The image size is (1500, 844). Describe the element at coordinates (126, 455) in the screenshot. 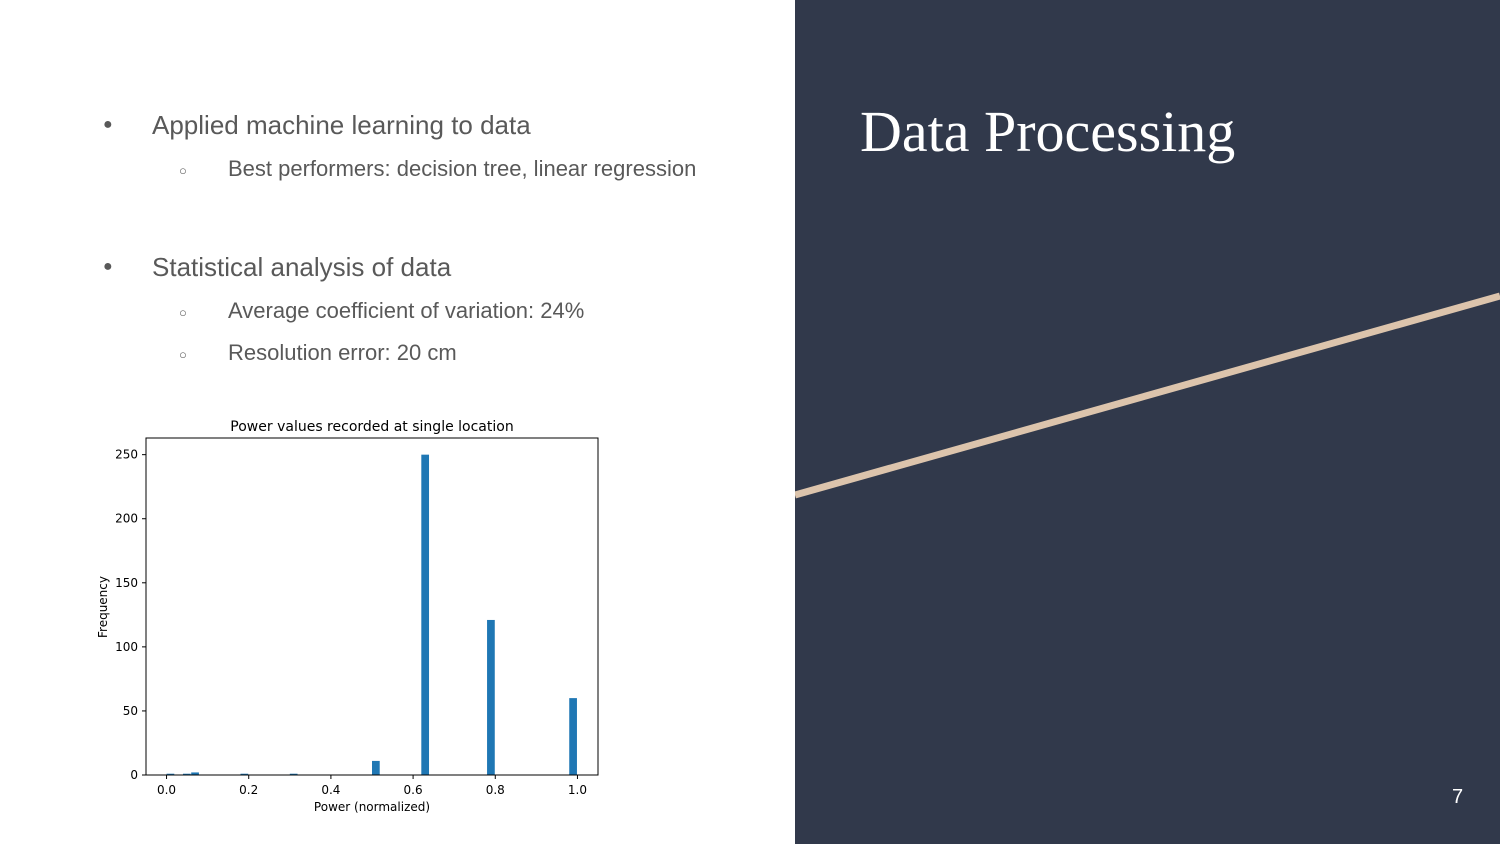

I see `y-tick-label: 250` at that location.